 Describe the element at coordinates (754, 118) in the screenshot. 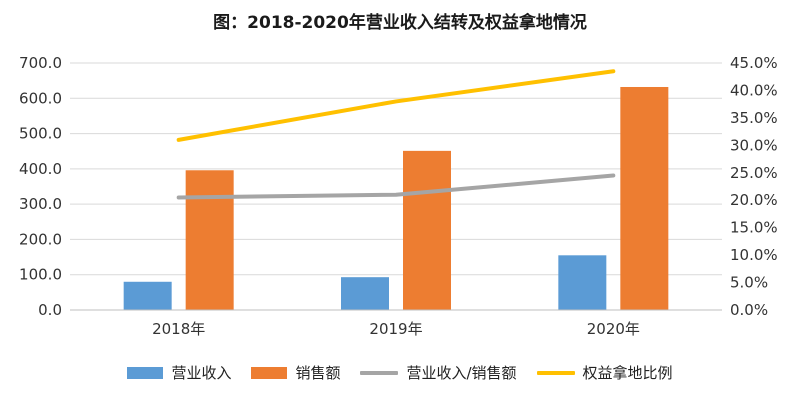

I see `y-right-tick-label: 35.0%` at that location.